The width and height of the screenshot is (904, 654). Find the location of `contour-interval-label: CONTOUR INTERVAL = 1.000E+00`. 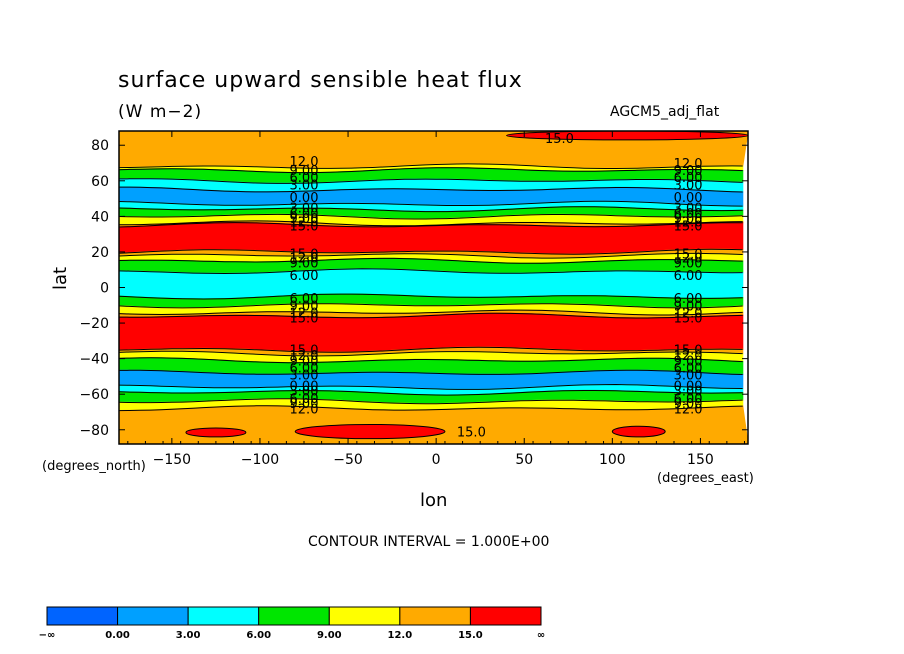

contour-interval-label: CONTOUR INTERVAL = 1.000E+00 is located at coordinates (429, 542).